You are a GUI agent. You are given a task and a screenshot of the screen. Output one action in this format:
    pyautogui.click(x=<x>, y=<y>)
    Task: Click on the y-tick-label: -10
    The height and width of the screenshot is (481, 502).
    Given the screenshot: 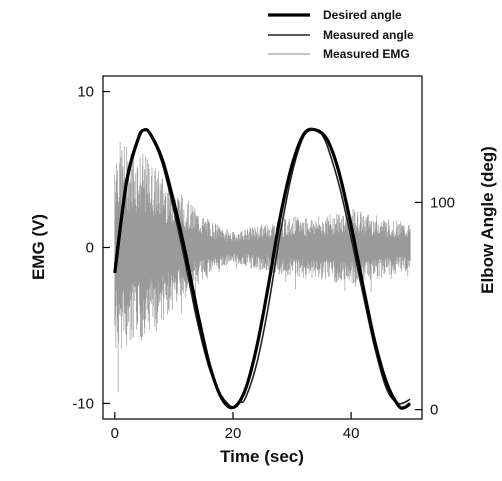 What is the action you would take?
    pyautogui.click(x=83, y=403)
    